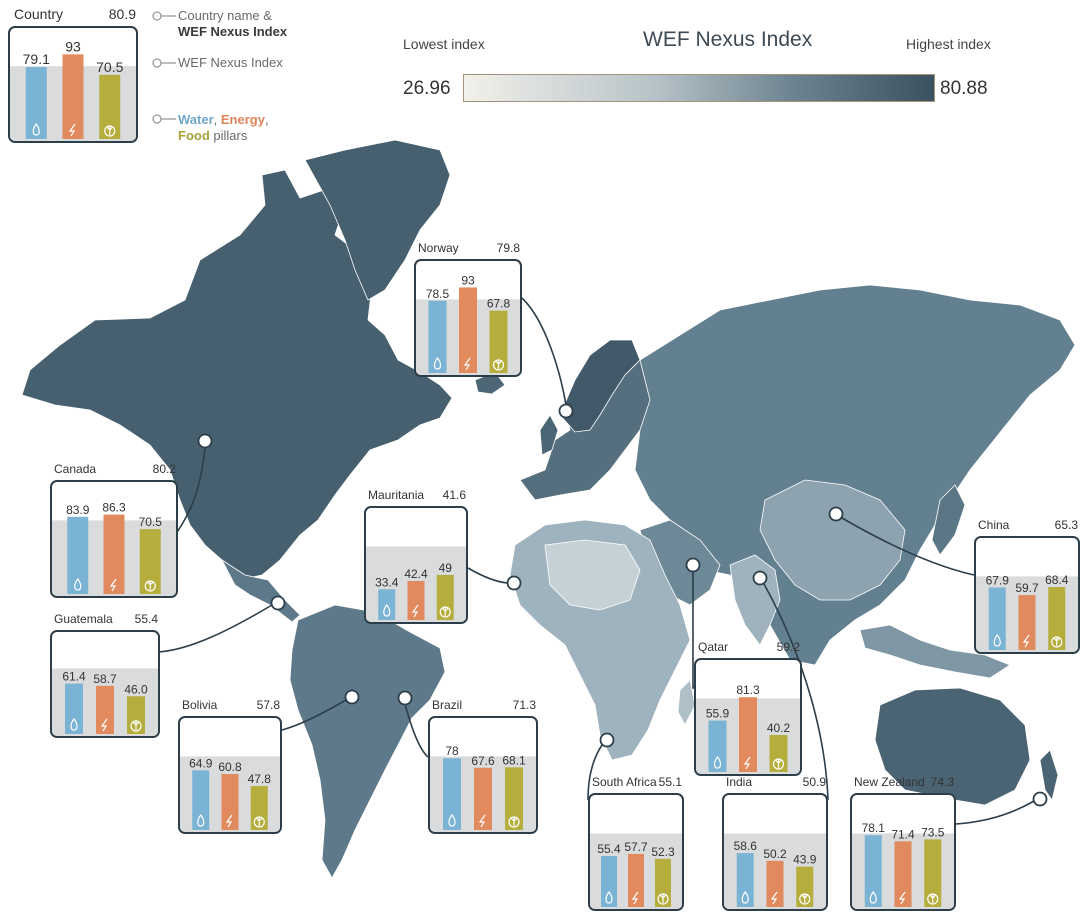 The width and height of the screenshot is (1084, 913). Describe the element at coordinates (1049, 775) in the screenshot. I see `new-zealand-island` at that location.